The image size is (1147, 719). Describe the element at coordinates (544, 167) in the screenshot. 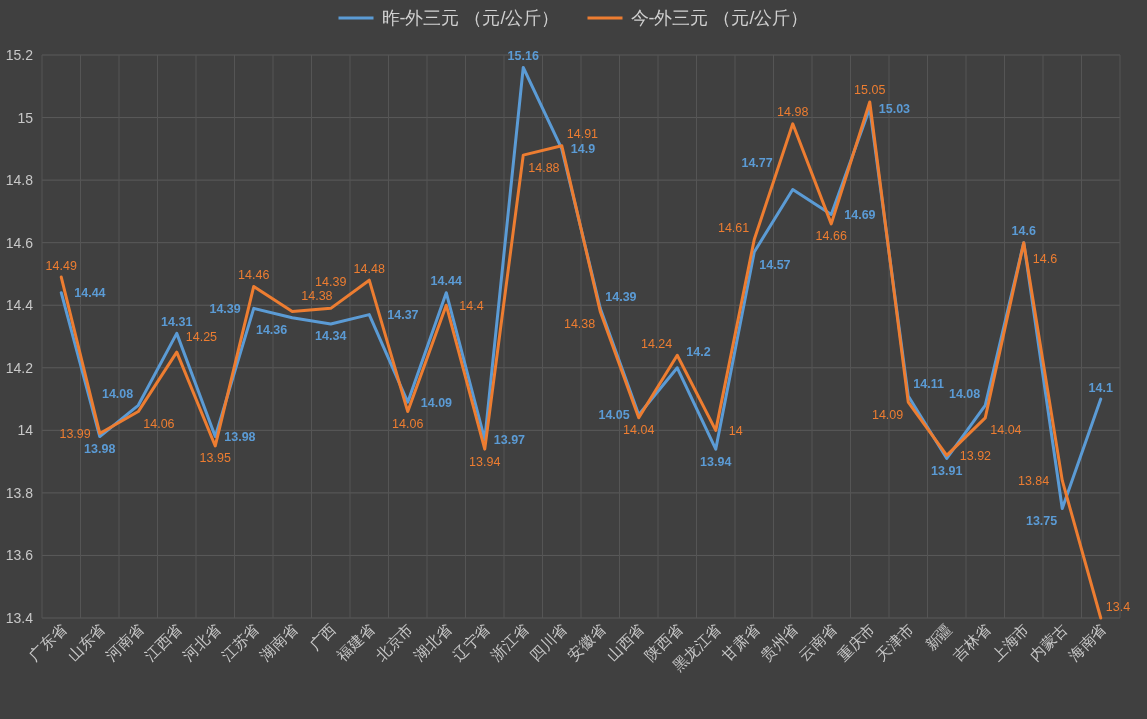

I see `data-label: 14.88` at that location.